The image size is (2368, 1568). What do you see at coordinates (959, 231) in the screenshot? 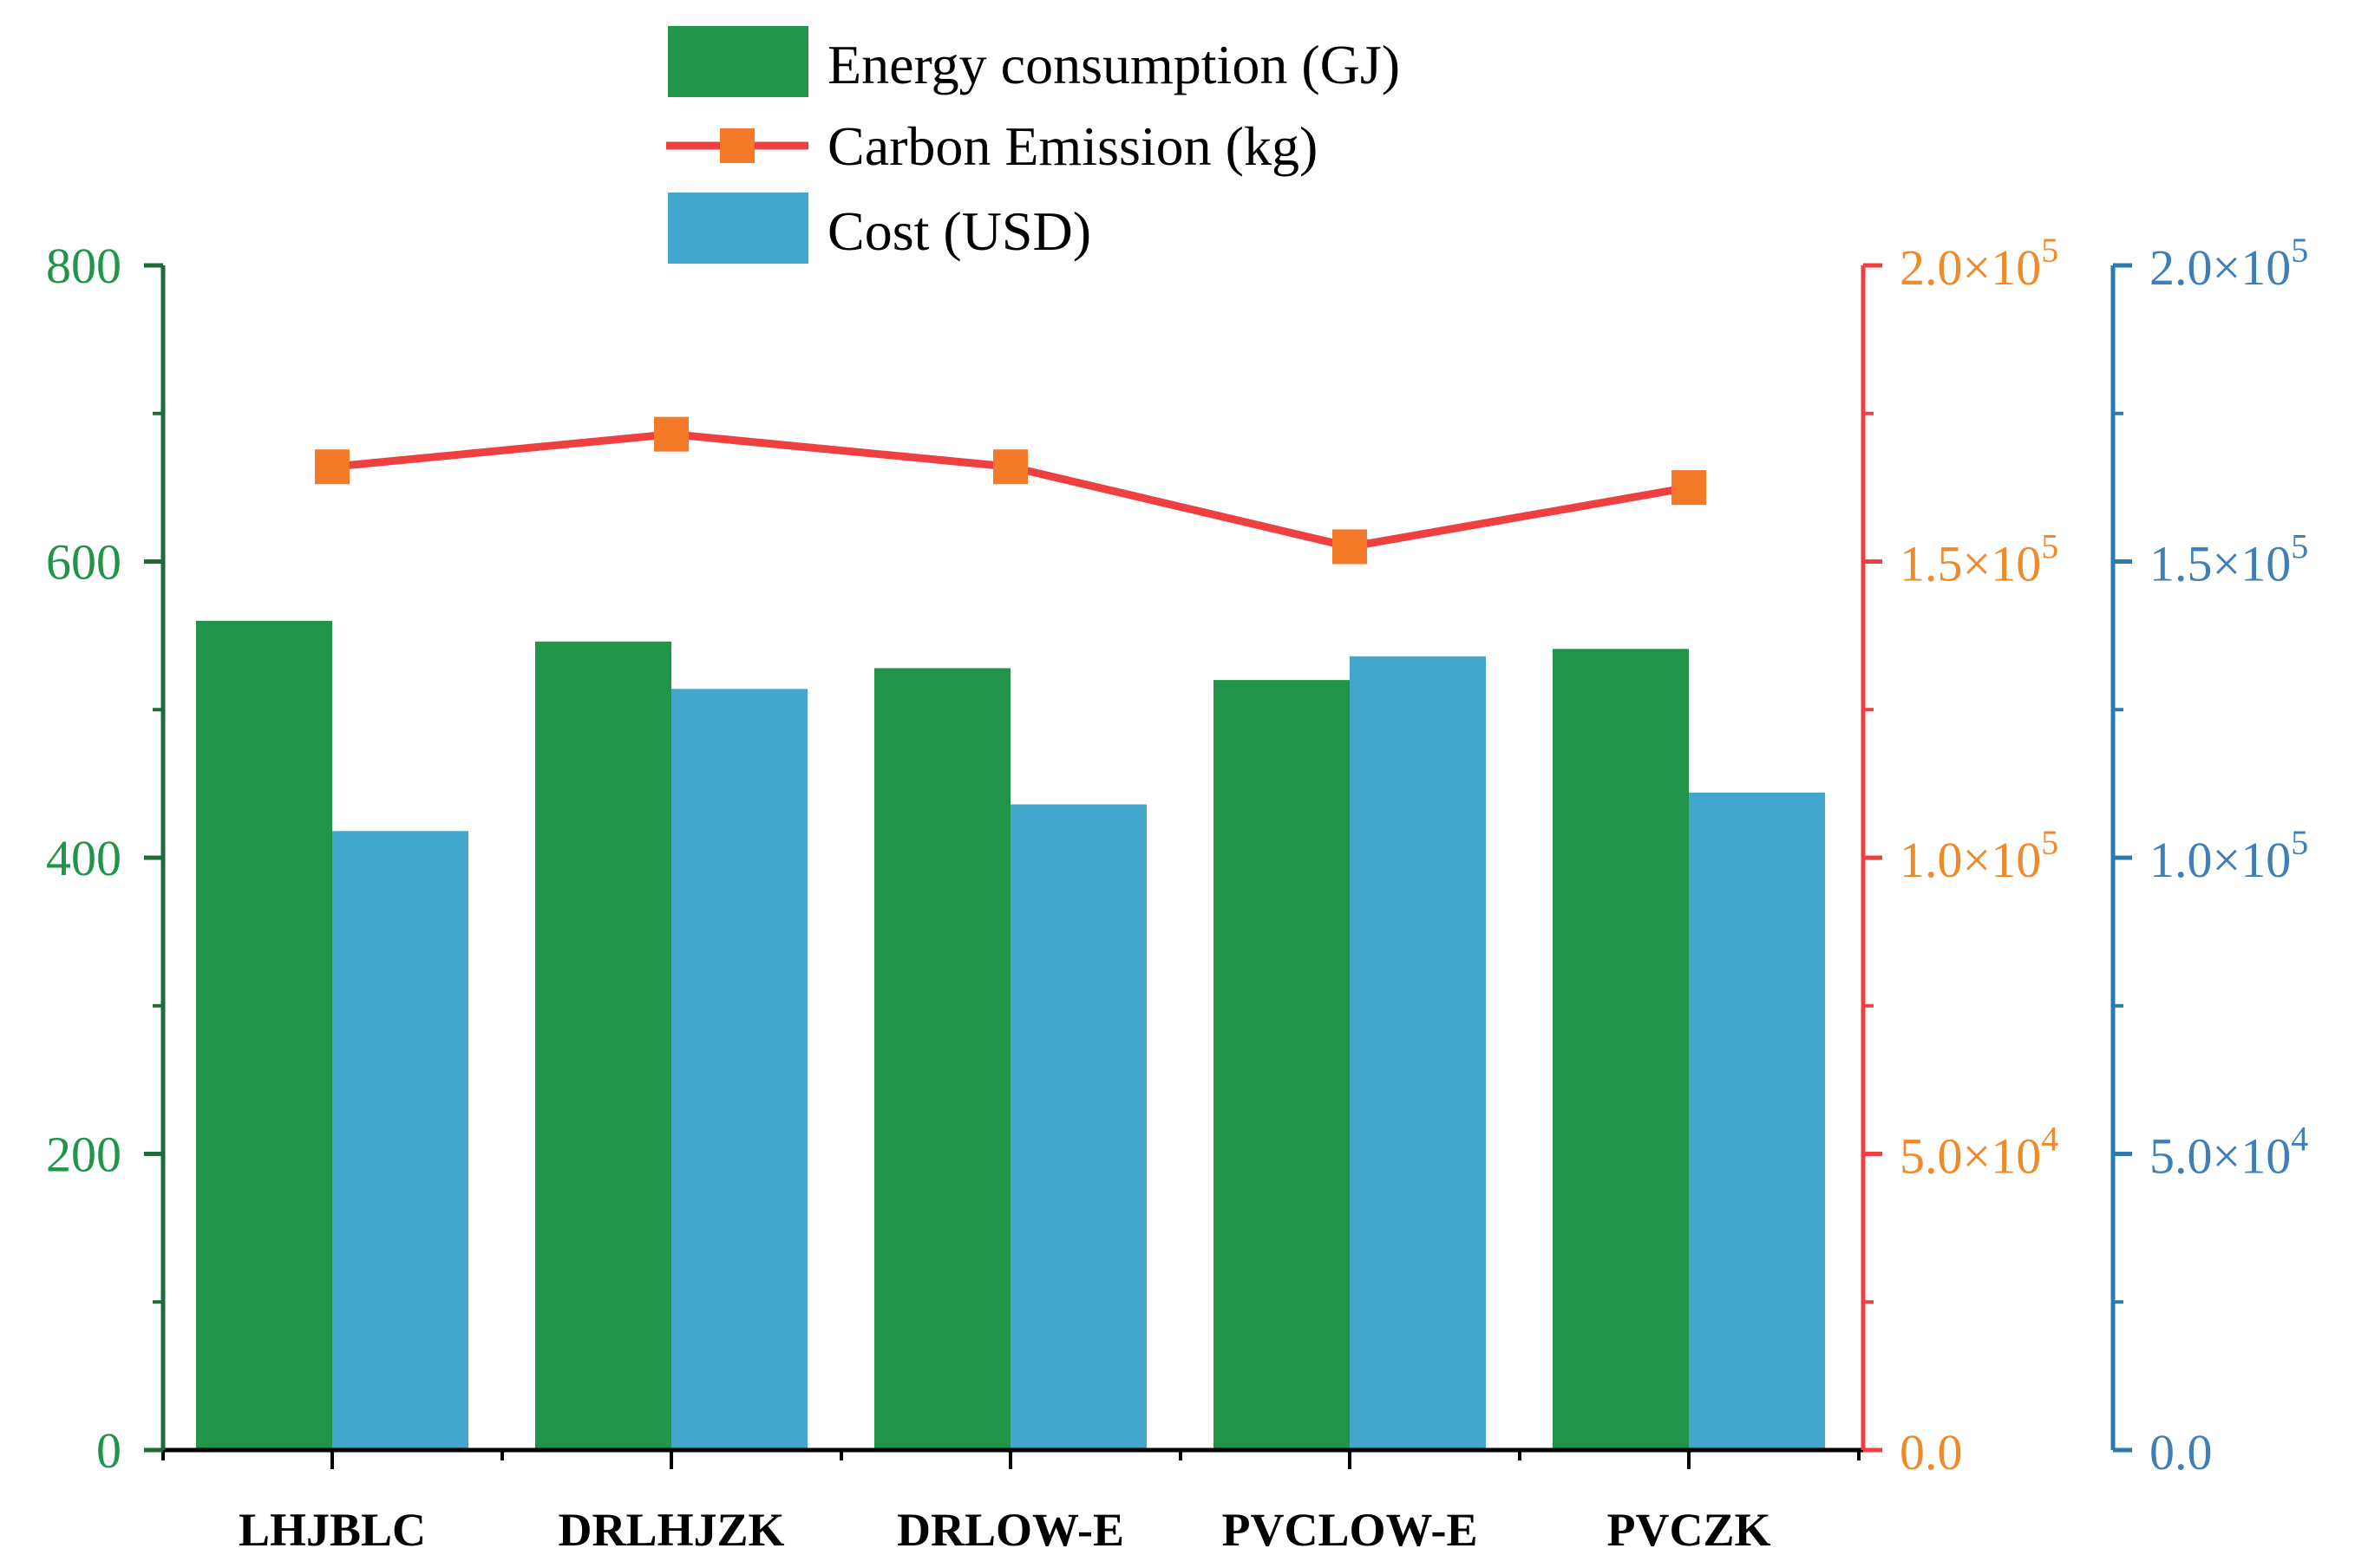
I see `legend-label-cost: Cost (USD)` at bounding box center [959, 231].